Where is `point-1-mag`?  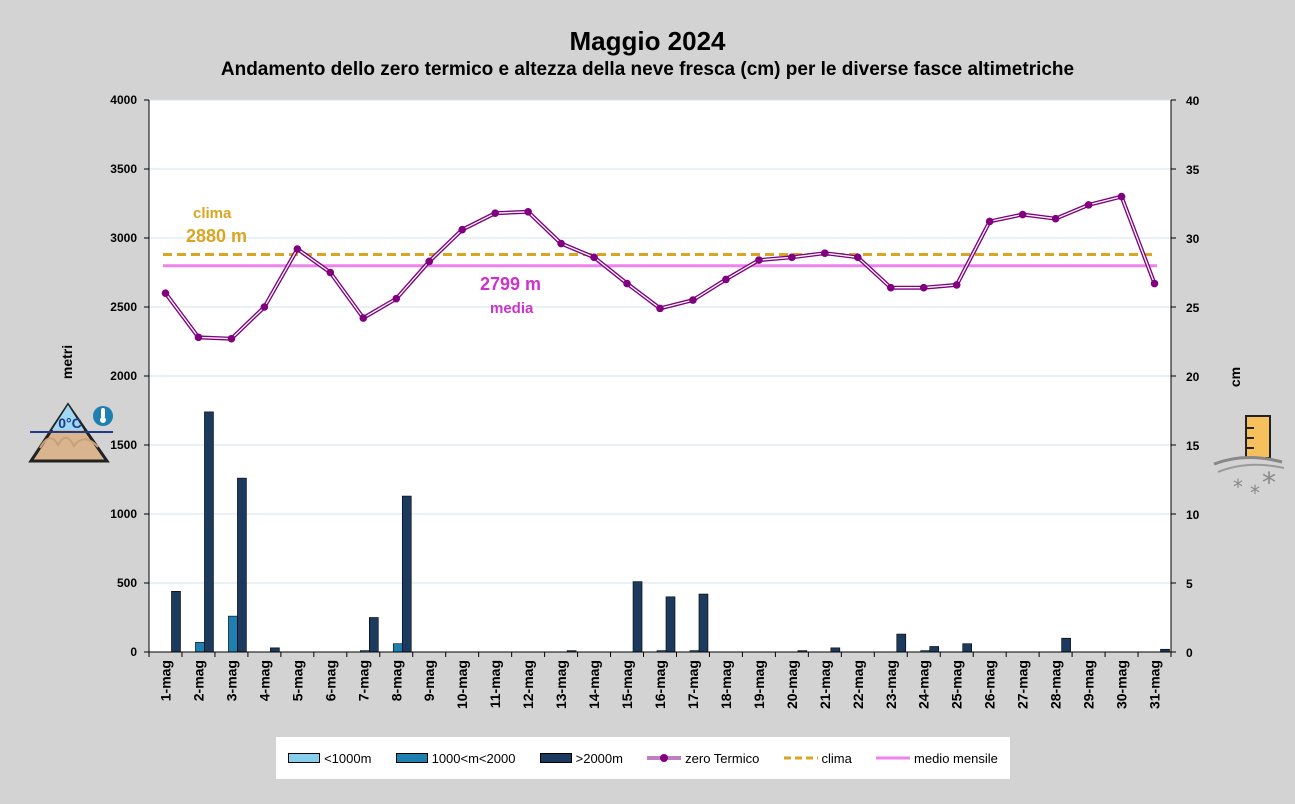 point-1-mag is located at coordinates (165, 293).